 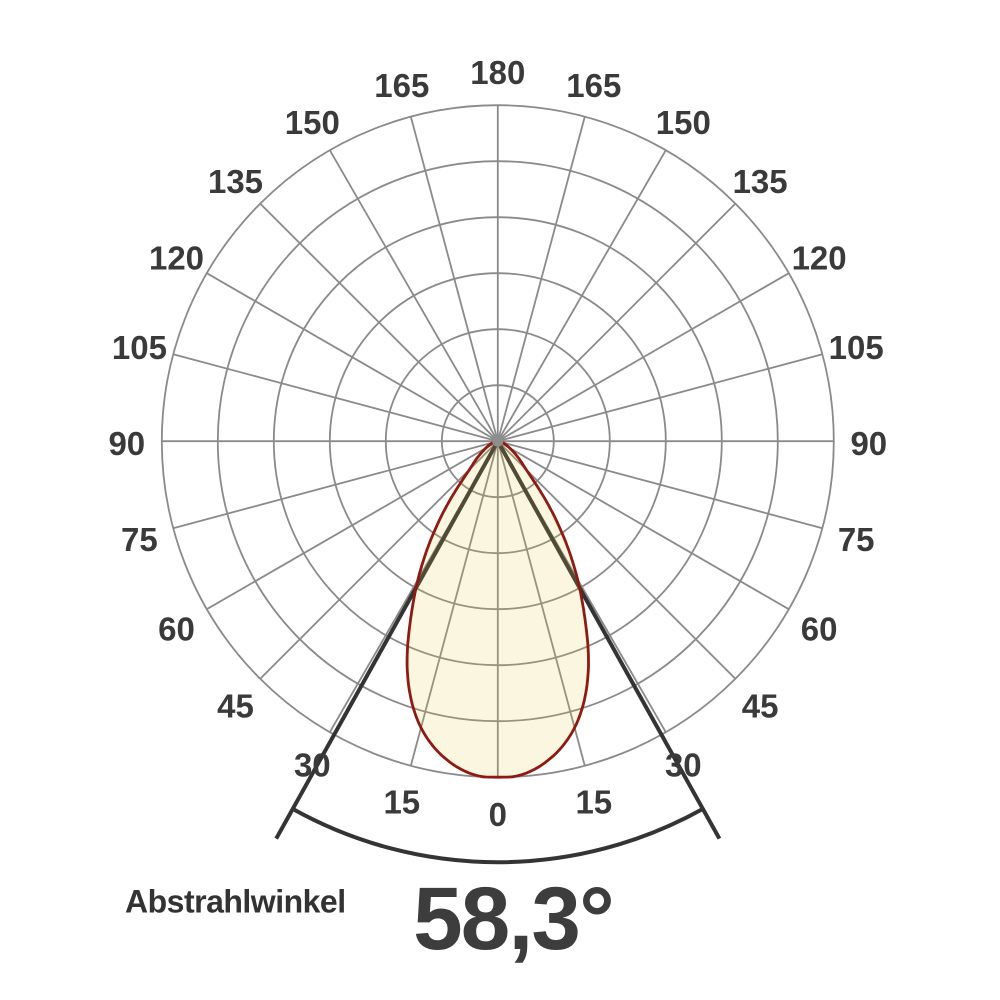 I want to click on svg-text: Abstrahlwinkel, so click(x=235, y=902).